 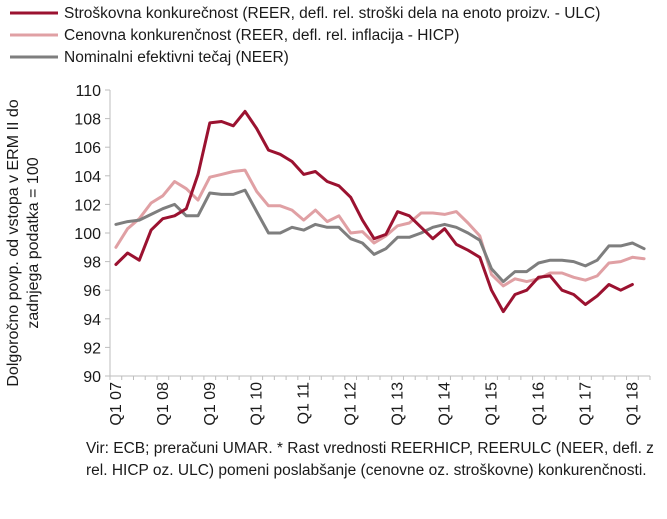 I want to click on y-tick-label: 90, so click(x=92, y=377).